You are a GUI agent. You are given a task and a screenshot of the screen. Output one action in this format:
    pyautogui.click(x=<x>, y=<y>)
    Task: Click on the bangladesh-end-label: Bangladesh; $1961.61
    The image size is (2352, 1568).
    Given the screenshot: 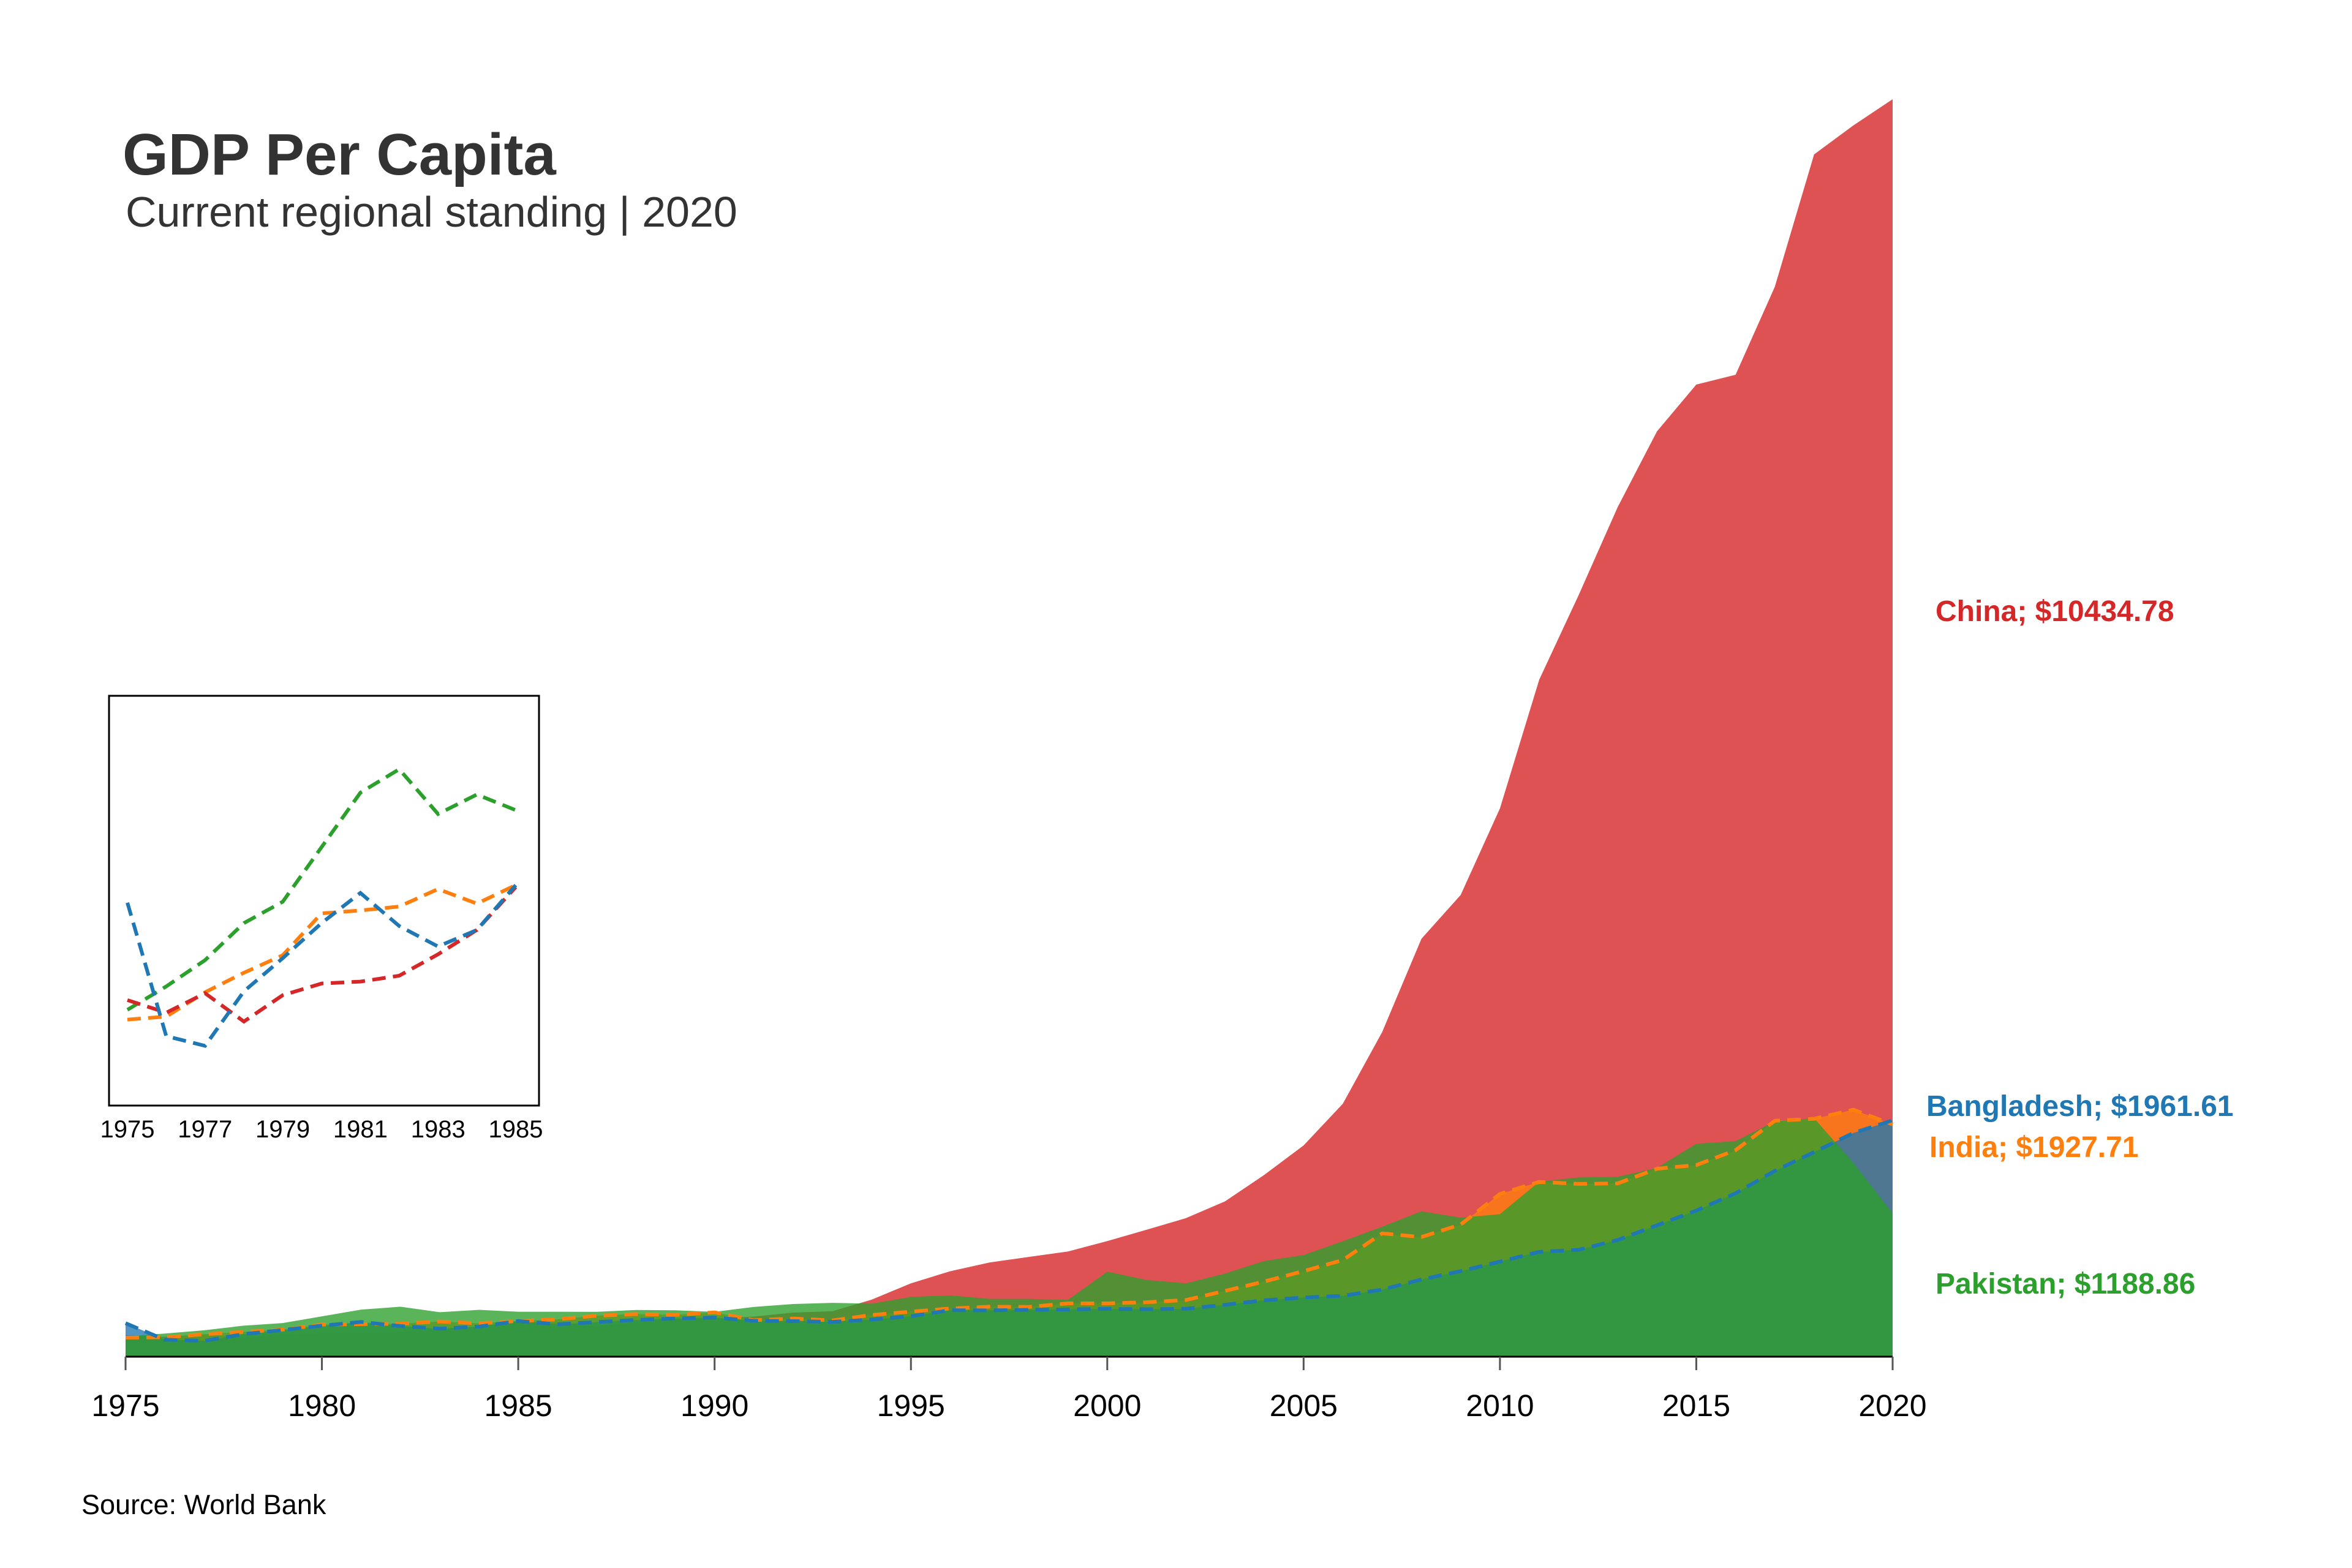 What is the action you would take?
    pyautogui.click(x=2080, y=1107)
    